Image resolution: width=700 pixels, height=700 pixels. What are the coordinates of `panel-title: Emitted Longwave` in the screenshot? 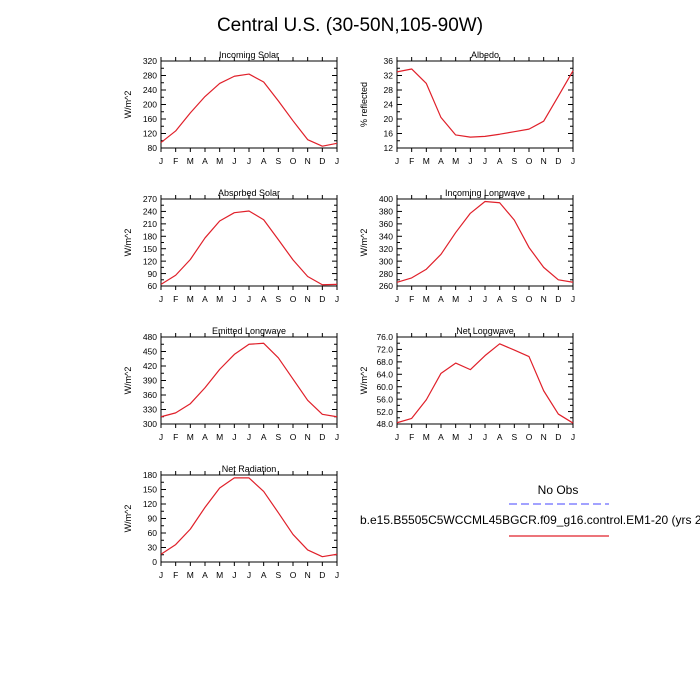 It's located at (249, 331).